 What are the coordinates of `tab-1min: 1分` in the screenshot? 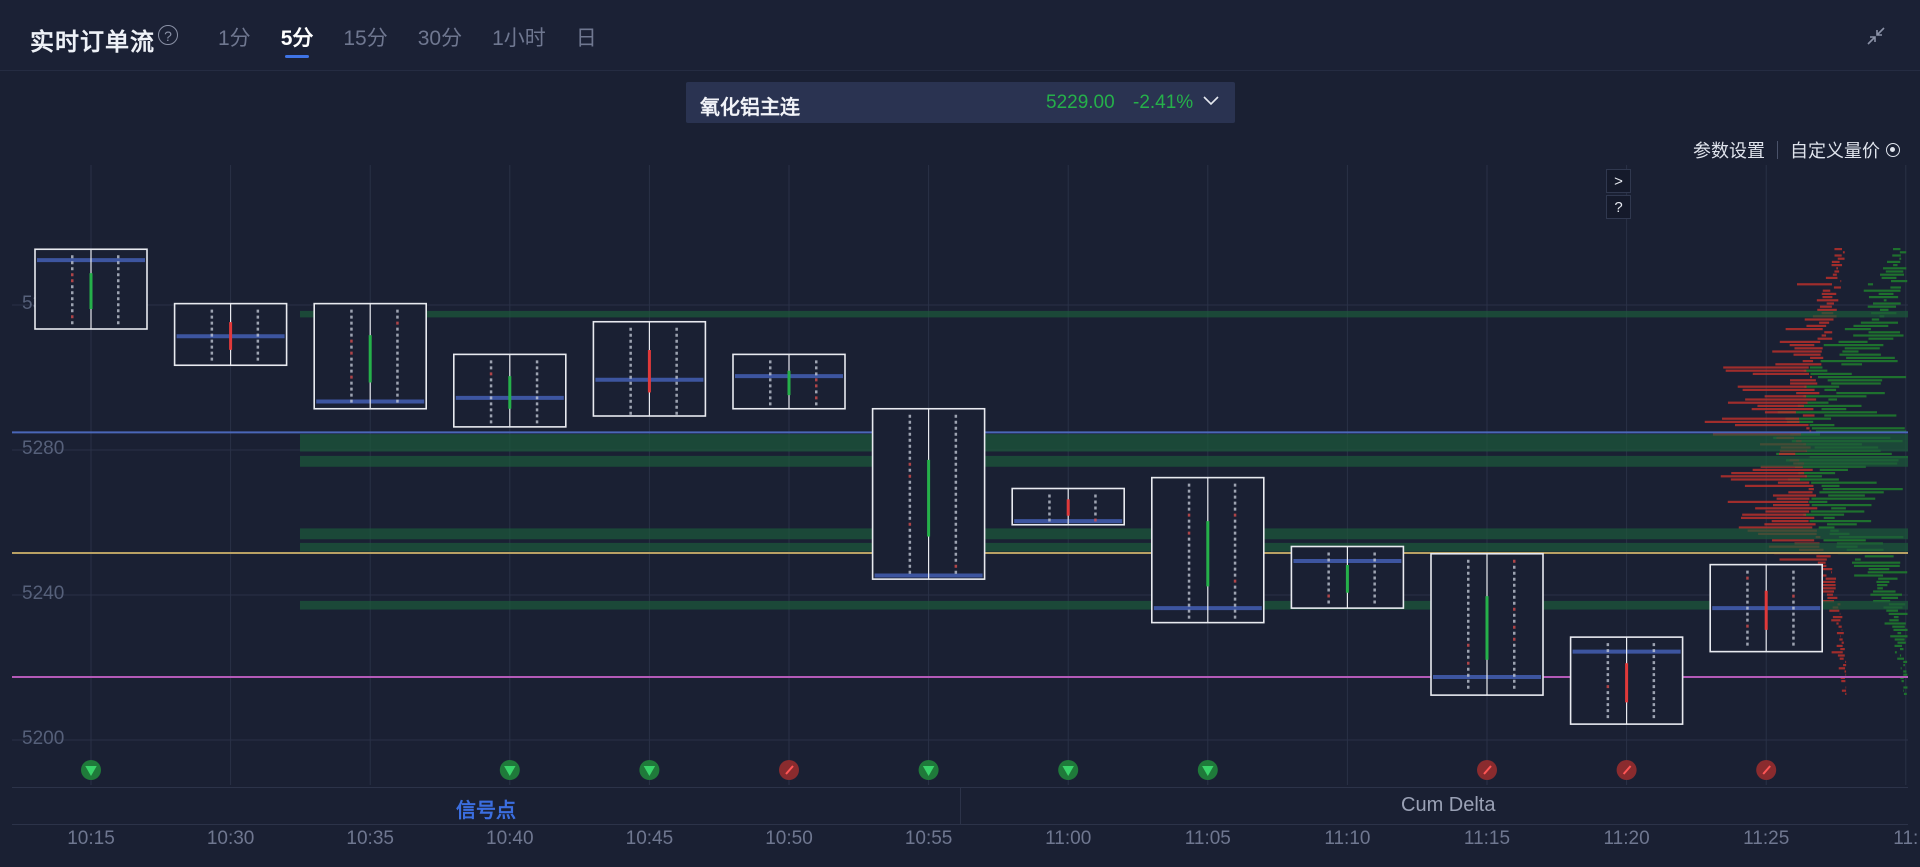 It's located at (234, 38).